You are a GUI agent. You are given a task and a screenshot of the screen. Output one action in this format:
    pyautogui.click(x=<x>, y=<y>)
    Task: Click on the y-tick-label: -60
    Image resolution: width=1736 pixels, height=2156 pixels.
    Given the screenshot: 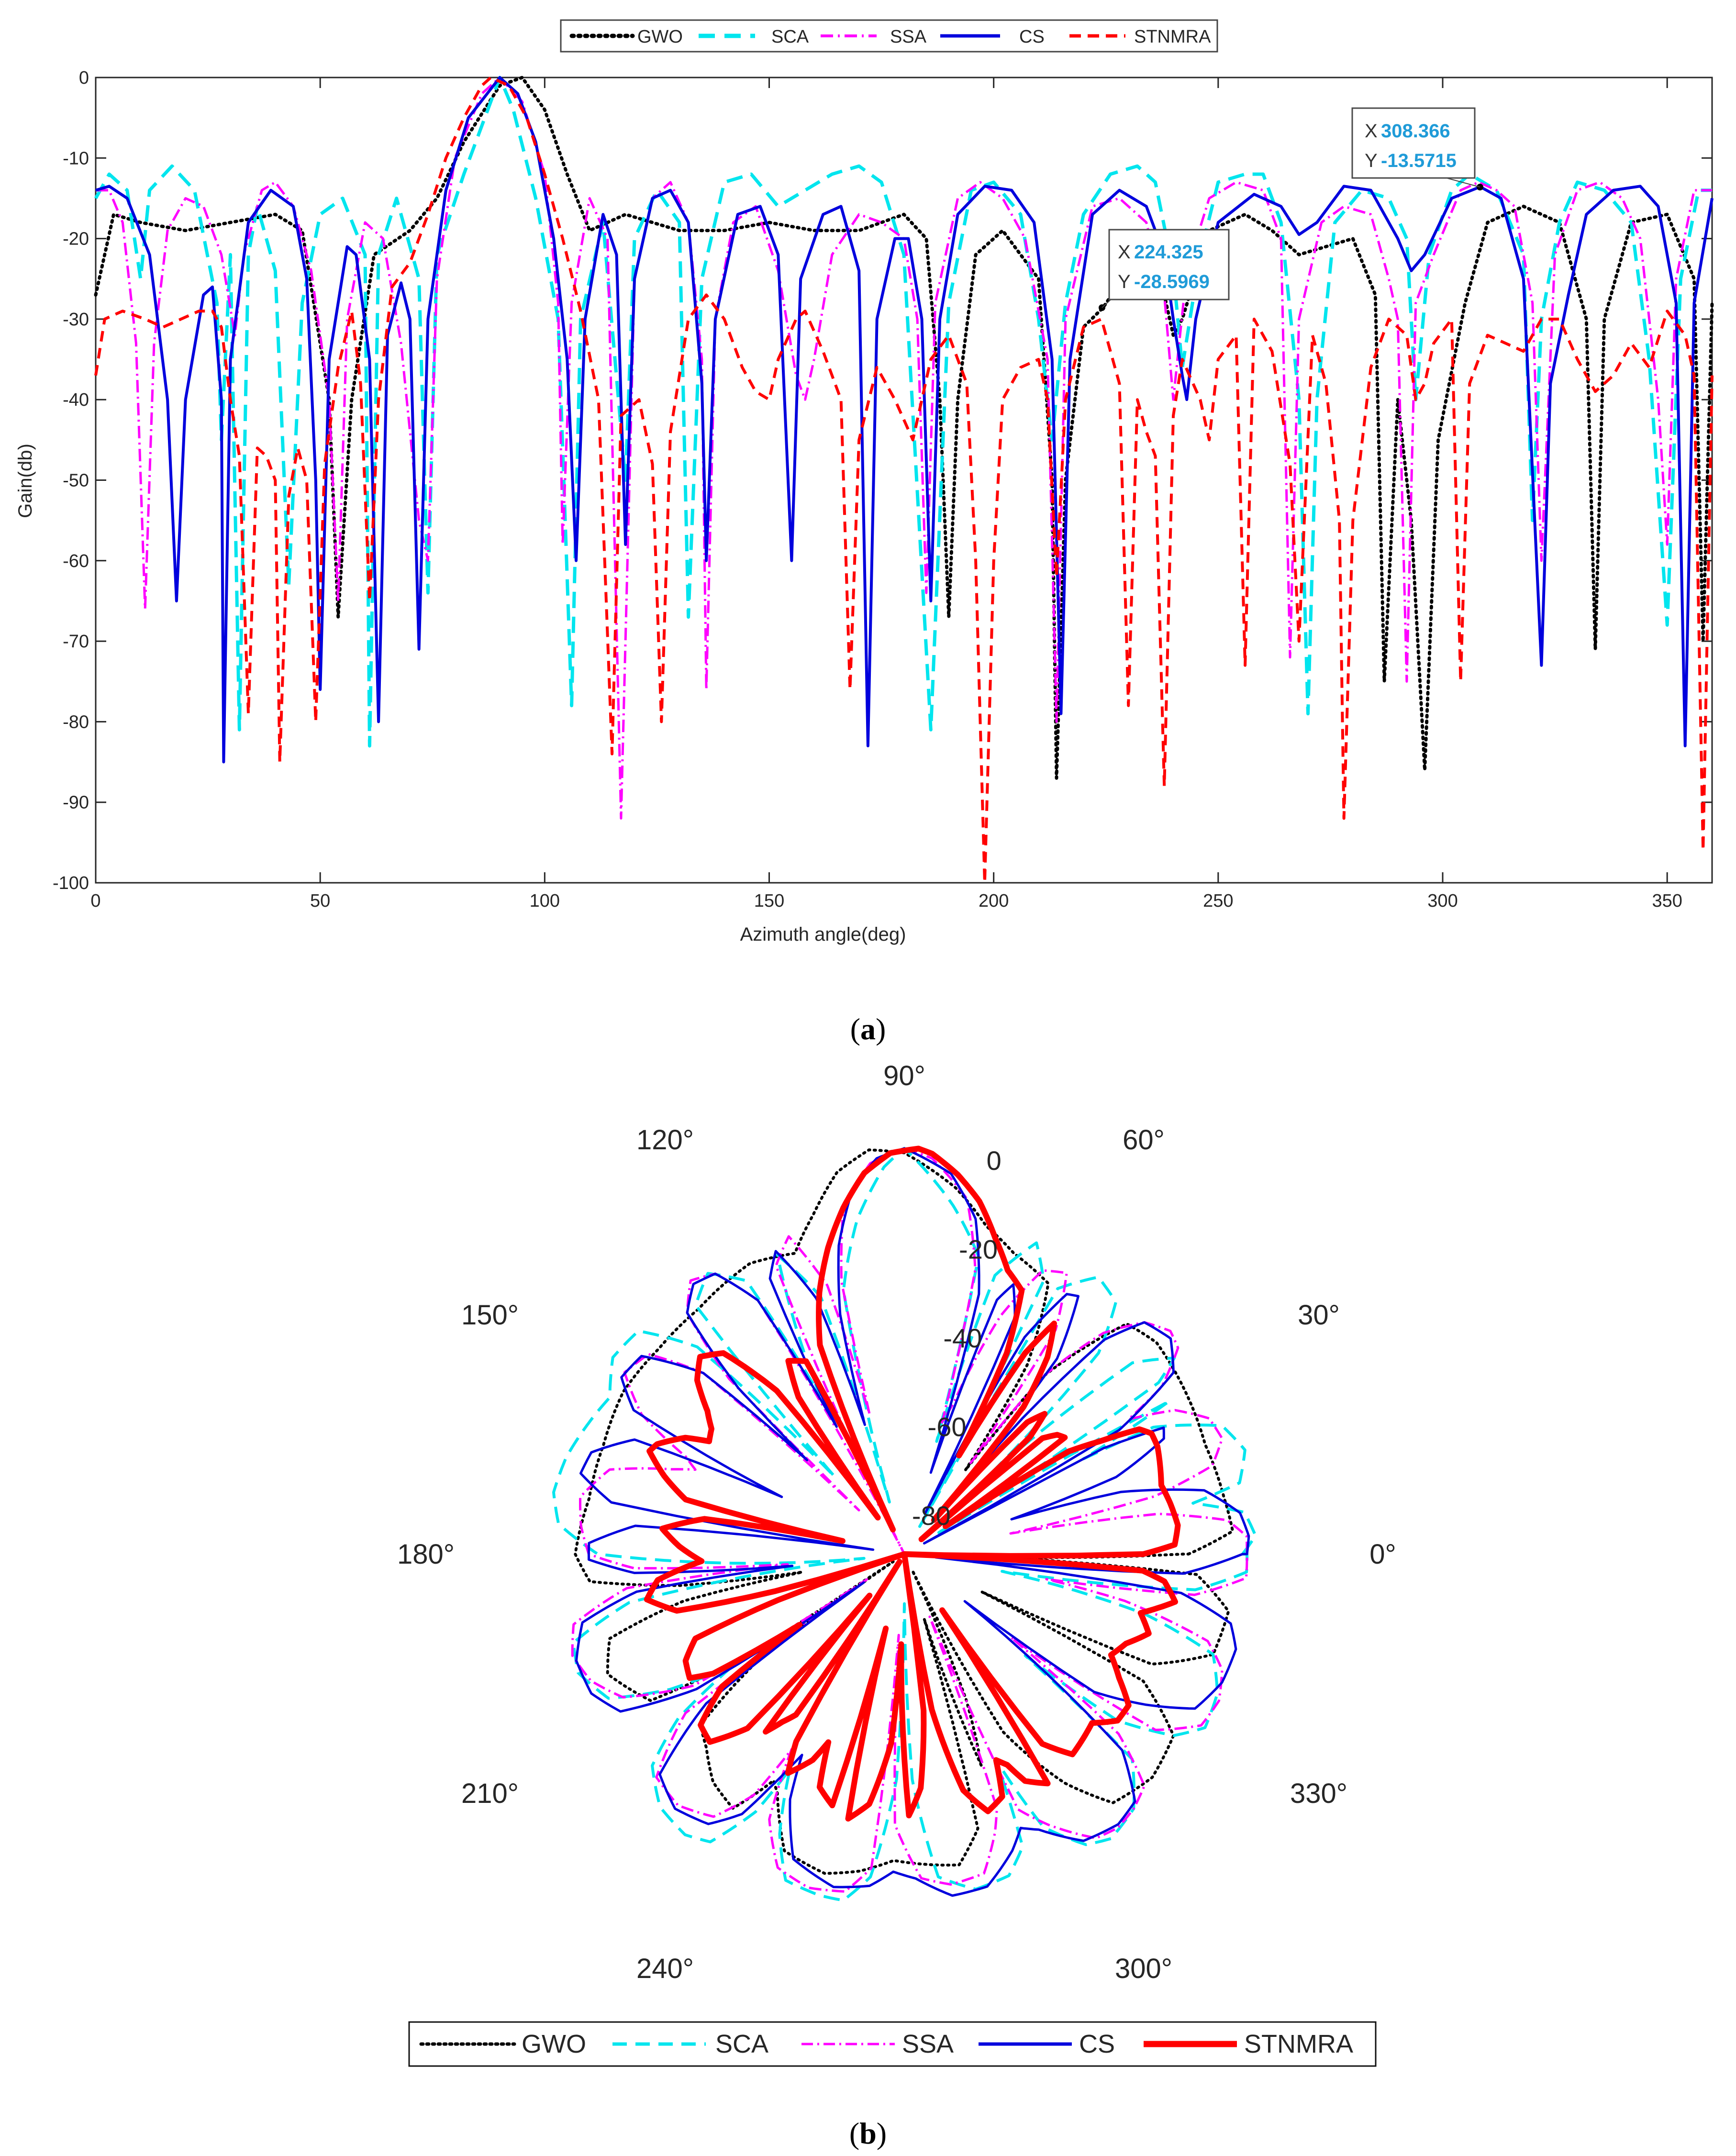 What is the action you would take?
    pyautogui.click(x=76, y=561)
    